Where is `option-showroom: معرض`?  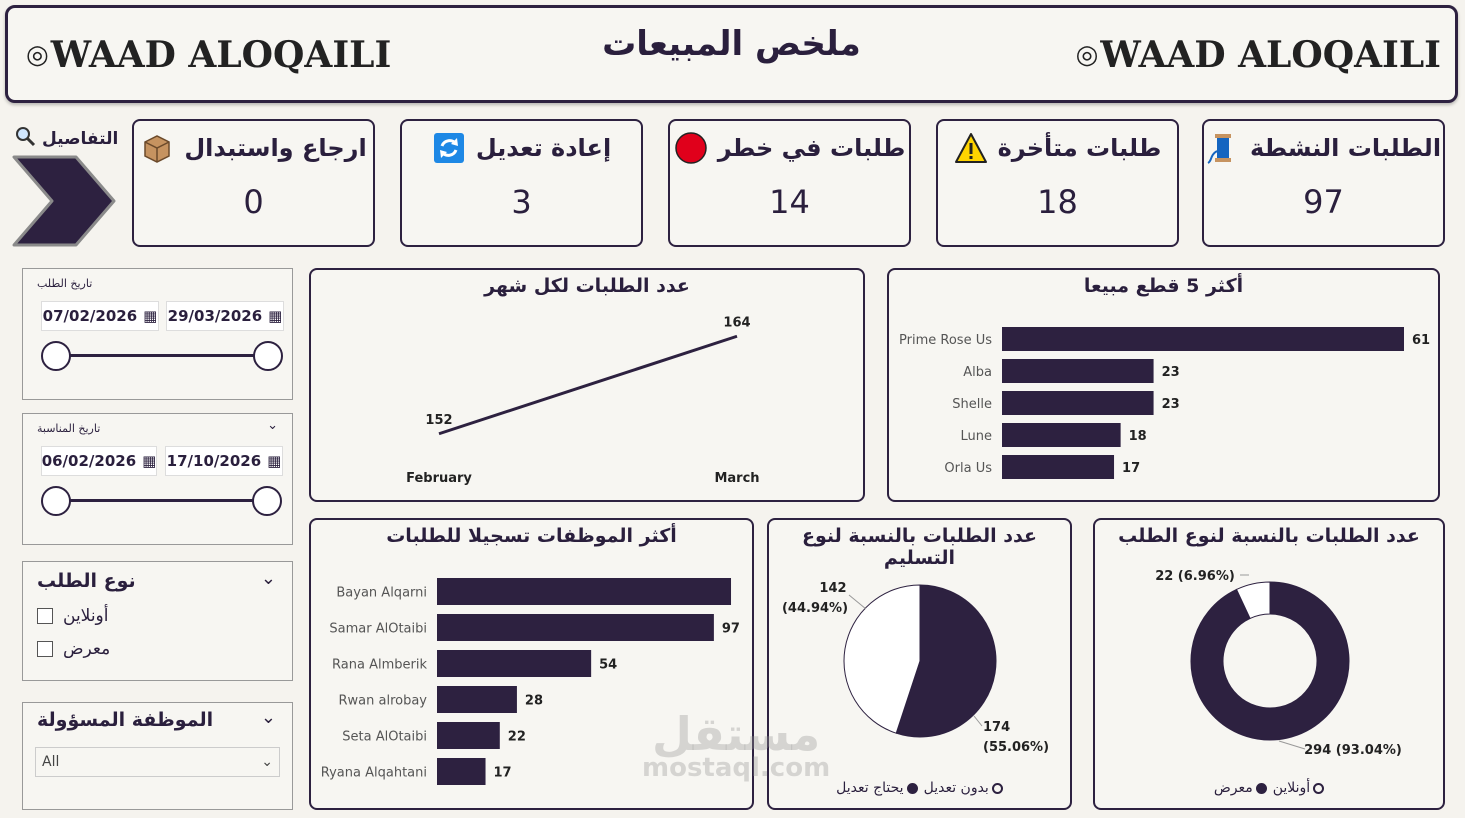 option-showroom: معرض is located at coordinates (73, 649).